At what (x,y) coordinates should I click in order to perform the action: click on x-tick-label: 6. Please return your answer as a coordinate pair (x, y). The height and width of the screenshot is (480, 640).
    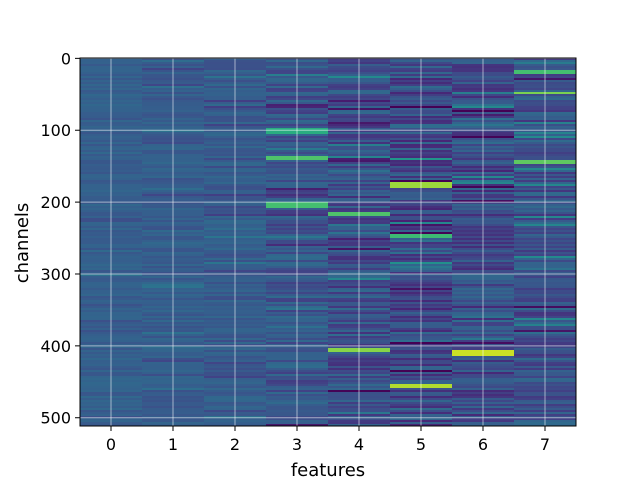
    Looking at the image, I should click on (483, 444).